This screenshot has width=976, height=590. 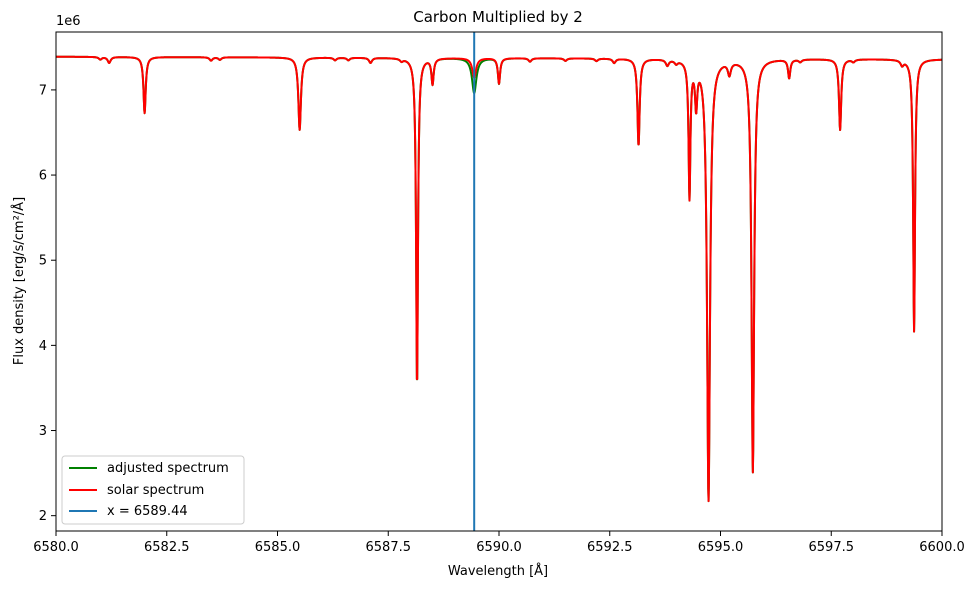 What do you see at coordinates (19, 281) in the screenshot?
I see `y-axis-title: Flux density [erg/s/cm²/Å]` at bounding box center [19, 281].